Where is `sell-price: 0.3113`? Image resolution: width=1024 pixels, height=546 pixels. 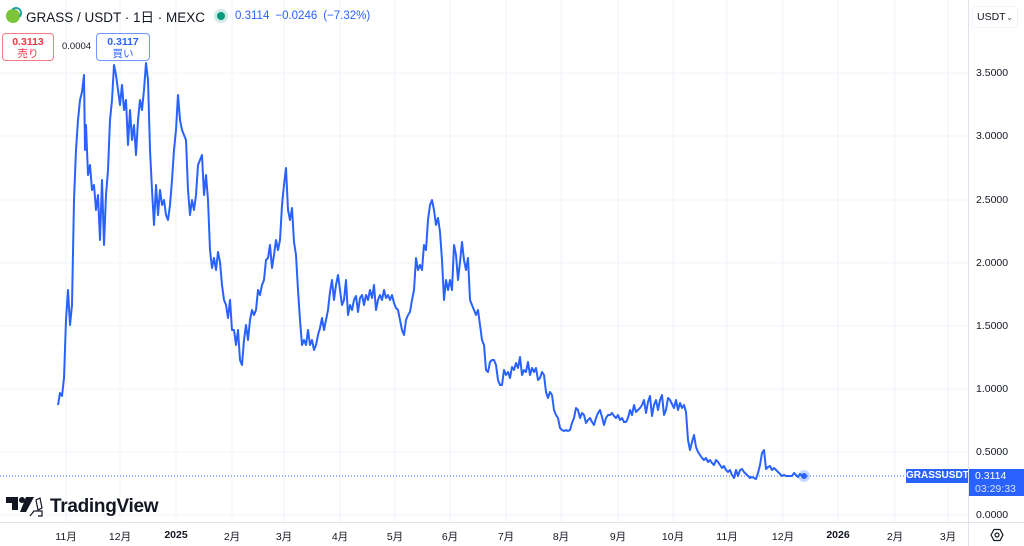 sell-price: 0.3113 is located at coordinates (28, 42).